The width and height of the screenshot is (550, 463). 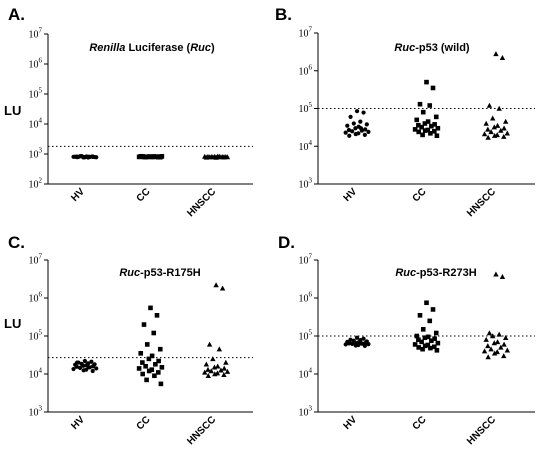 What do you see at coordinates (404, 48) in the screenshot?
I see `title-italic: Ruc` at bounding box center [404, 48].